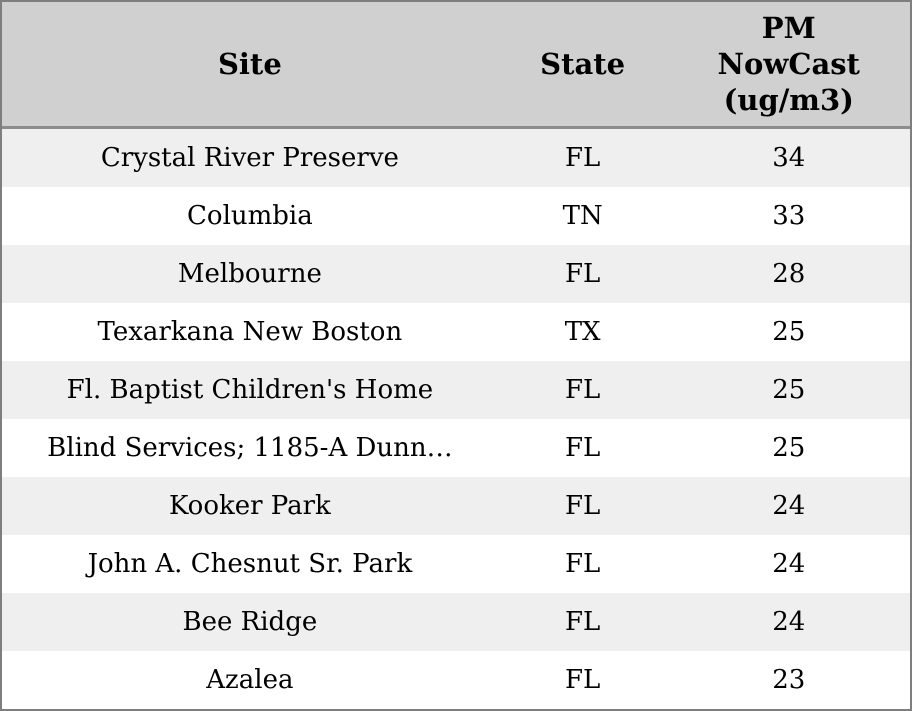  Describe the element at coordinates (789, 680) in the screenshot. I see `pm-value-cell: 23` at that location.